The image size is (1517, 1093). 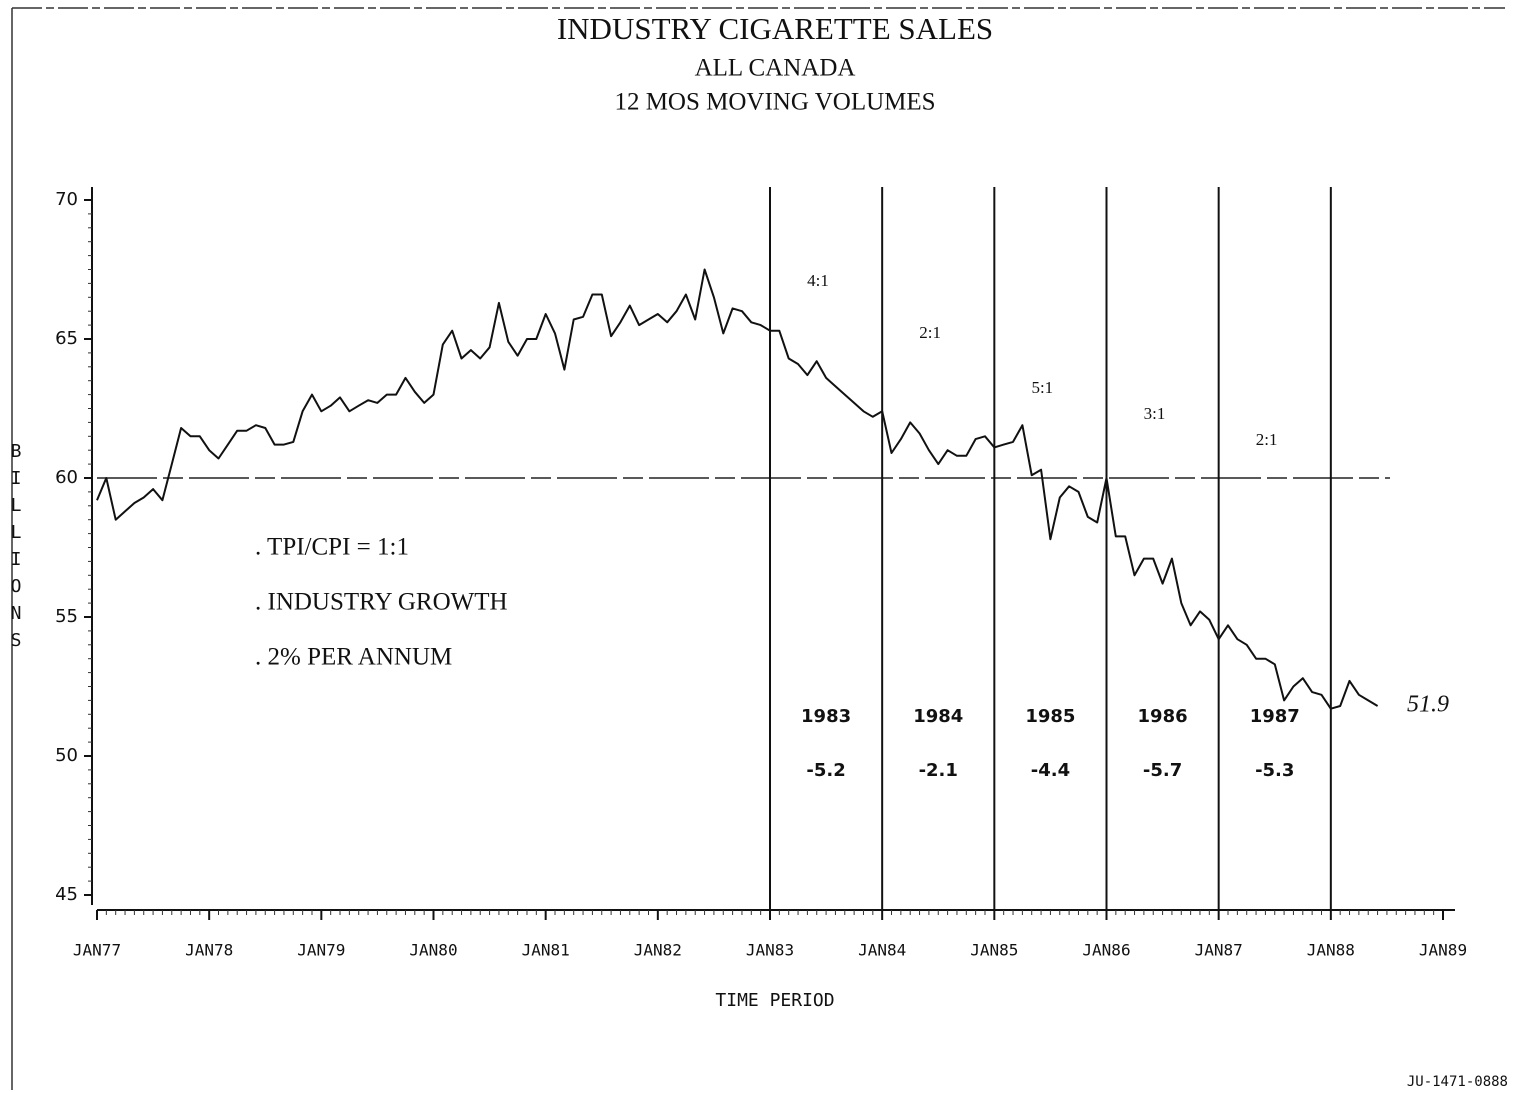 What do you see at coordinates (16, 586) in the screenshot?
I see `y-axis-label: O` at bounding box center [16, 586].